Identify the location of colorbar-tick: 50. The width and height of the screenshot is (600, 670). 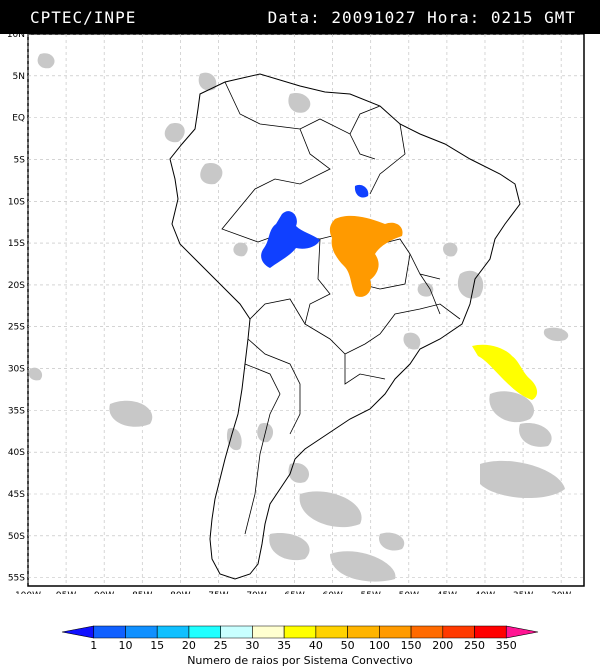
(348, 645).